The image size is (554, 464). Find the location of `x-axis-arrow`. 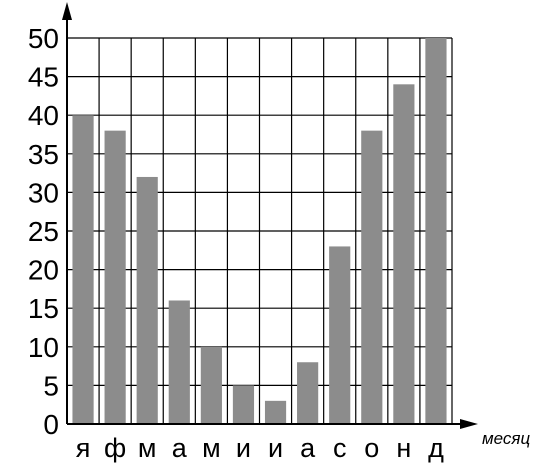

x-axis-arrow is located at coordinates (469, 424).